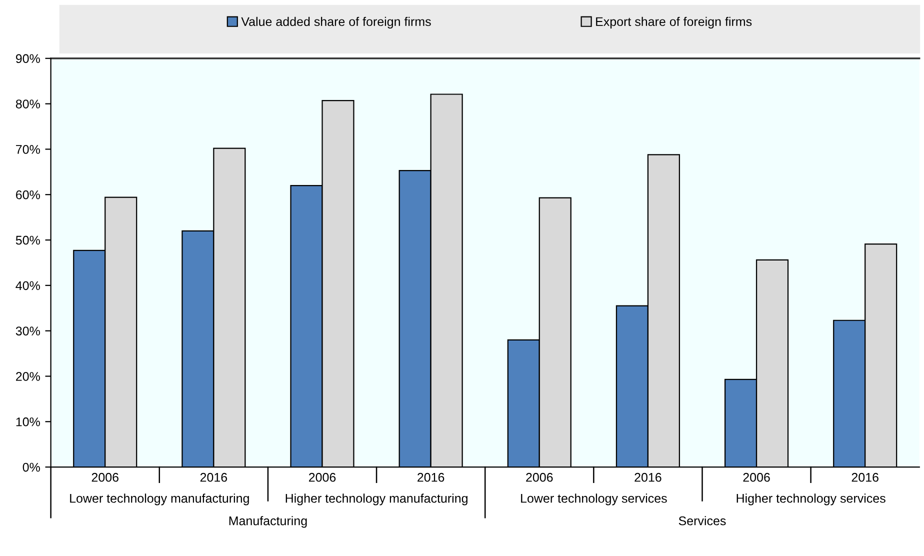  What do you see at coordinates (28, 59) in the screenshot?
I see `y-tick-label: 90%` at bounding box center [28, 59].